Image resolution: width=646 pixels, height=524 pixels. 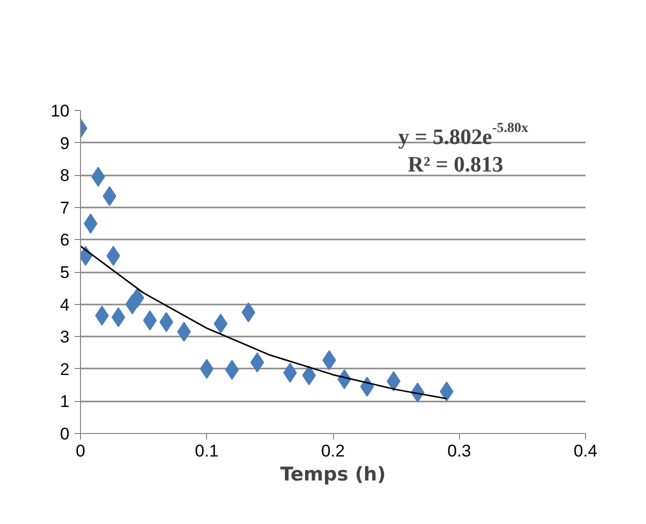 I want to click on x-tick-label: 0.2, so click(x=333, y=451).